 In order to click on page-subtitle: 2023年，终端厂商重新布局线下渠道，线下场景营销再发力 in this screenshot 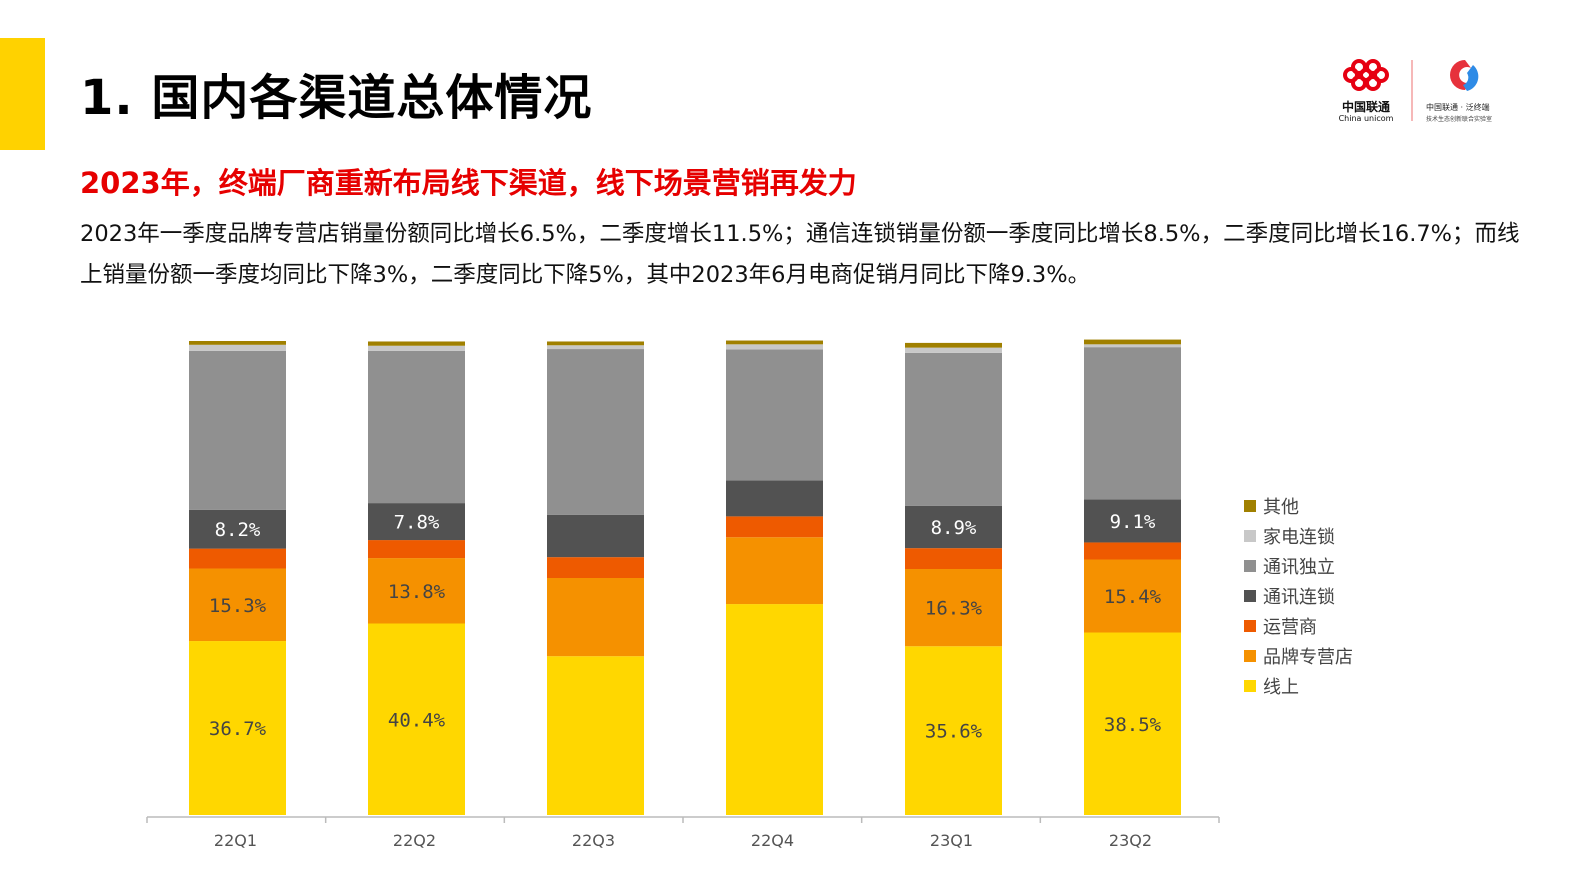, I will do `click(468, 183)`.